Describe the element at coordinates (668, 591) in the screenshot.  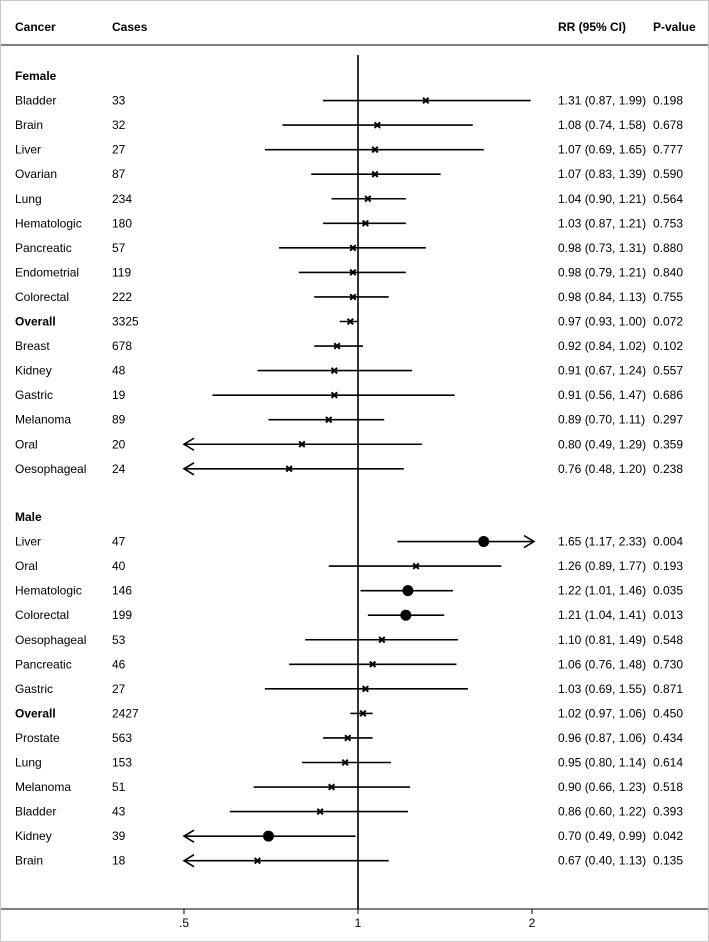
I see `row-p-male-hematologic: 0.035` at that location.